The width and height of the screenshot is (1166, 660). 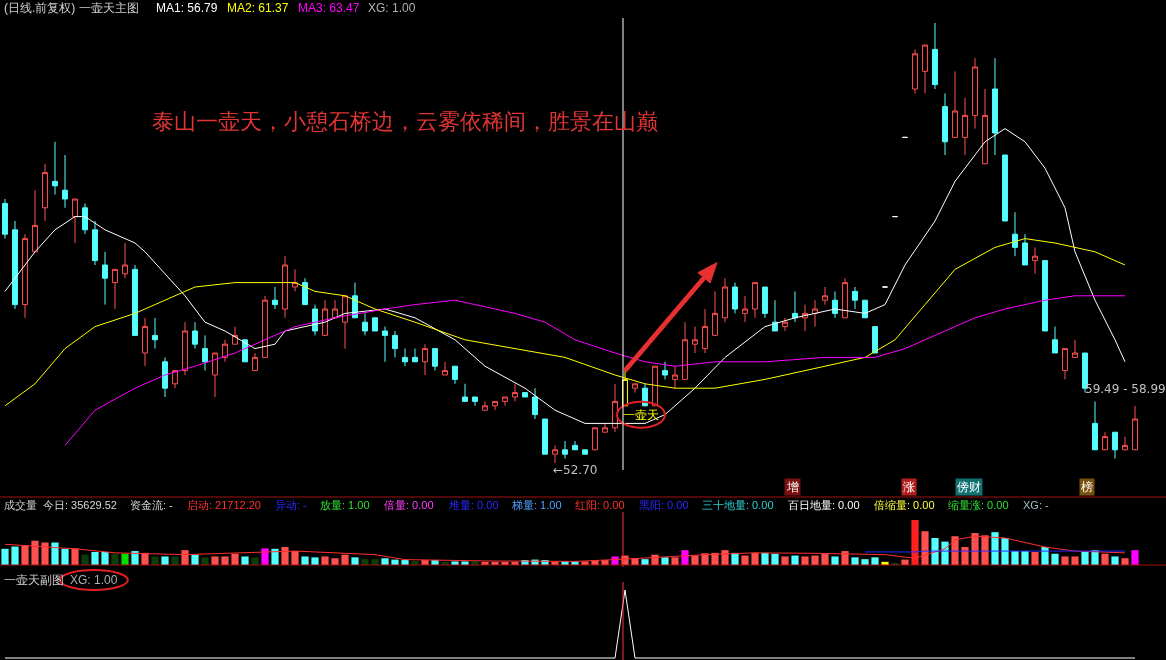 What do you see at coordinates (1125, 389) in the screenshot?
I see `annotation: 59.49 - 58.99` at bounding box center [1125, 389].